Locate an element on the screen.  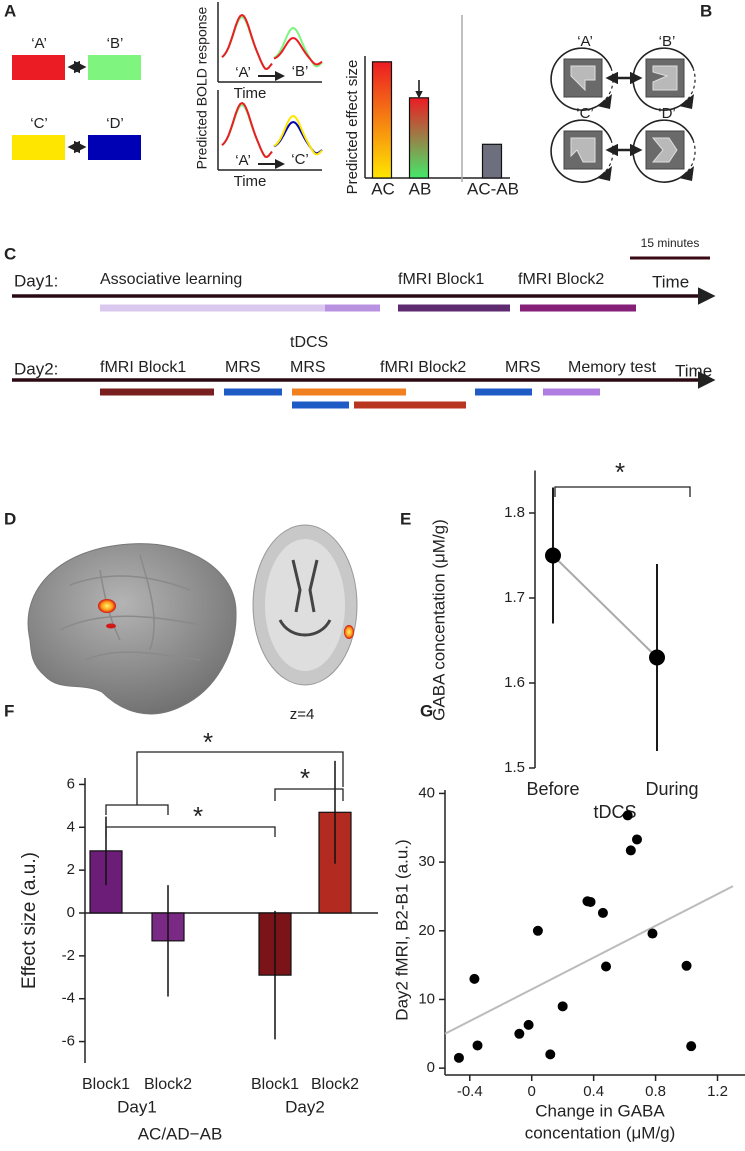
y-tick-label: 1.5 is located at coordinates (514, 767).